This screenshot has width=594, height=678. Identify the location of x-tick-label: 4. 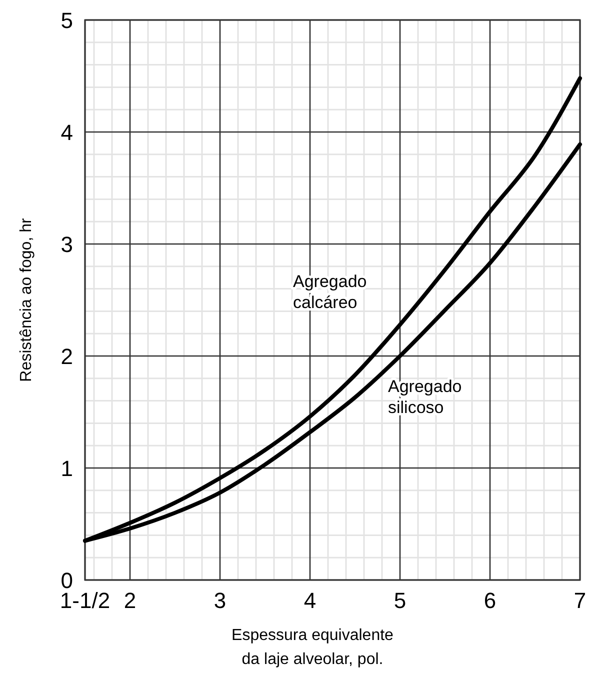
(310, 600).